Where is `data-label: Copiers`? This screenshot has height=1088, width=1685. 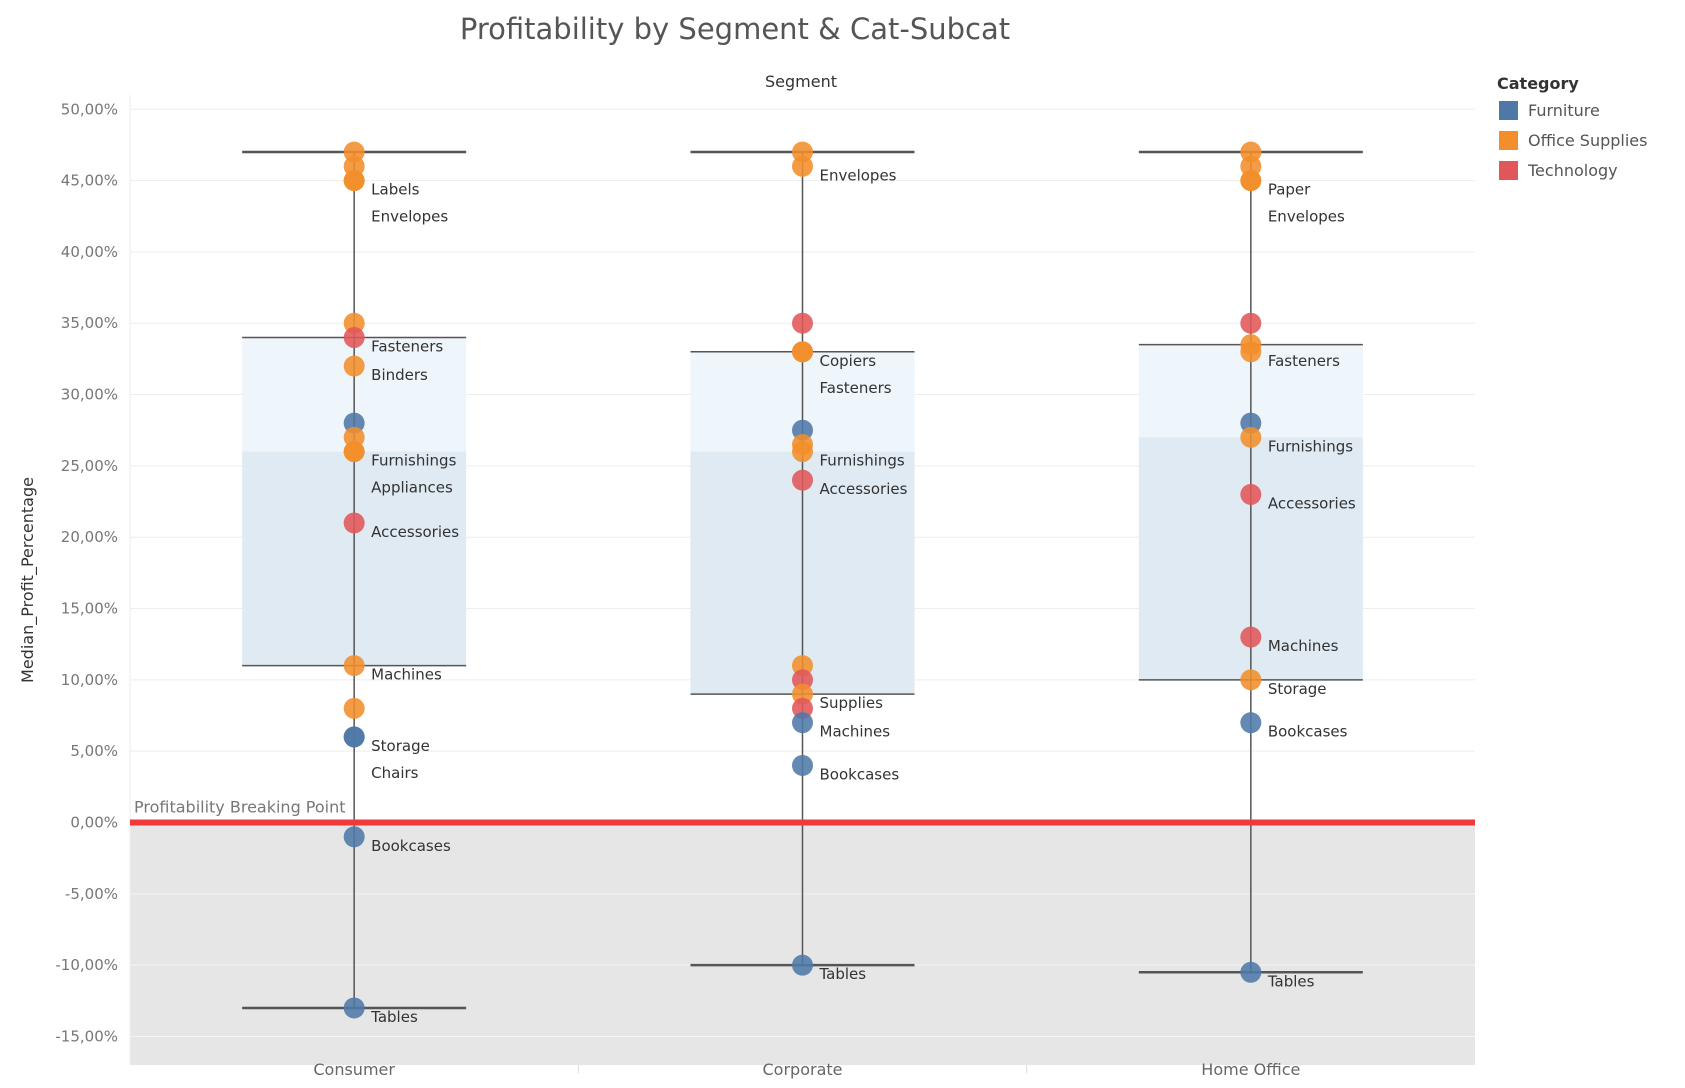
data-label: Copiers is located at coordinates (848, 361).